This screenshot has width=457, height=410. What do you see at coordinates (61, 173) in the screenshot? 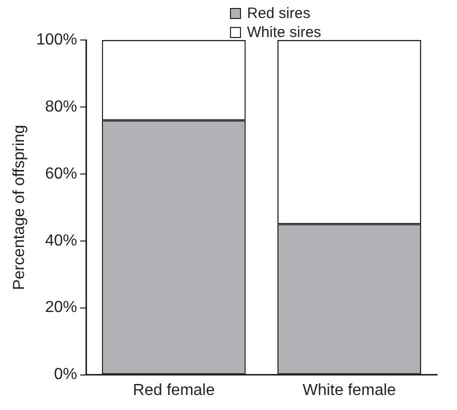
I see `y-tick-label: 60%` at bounding box center [61, 173].